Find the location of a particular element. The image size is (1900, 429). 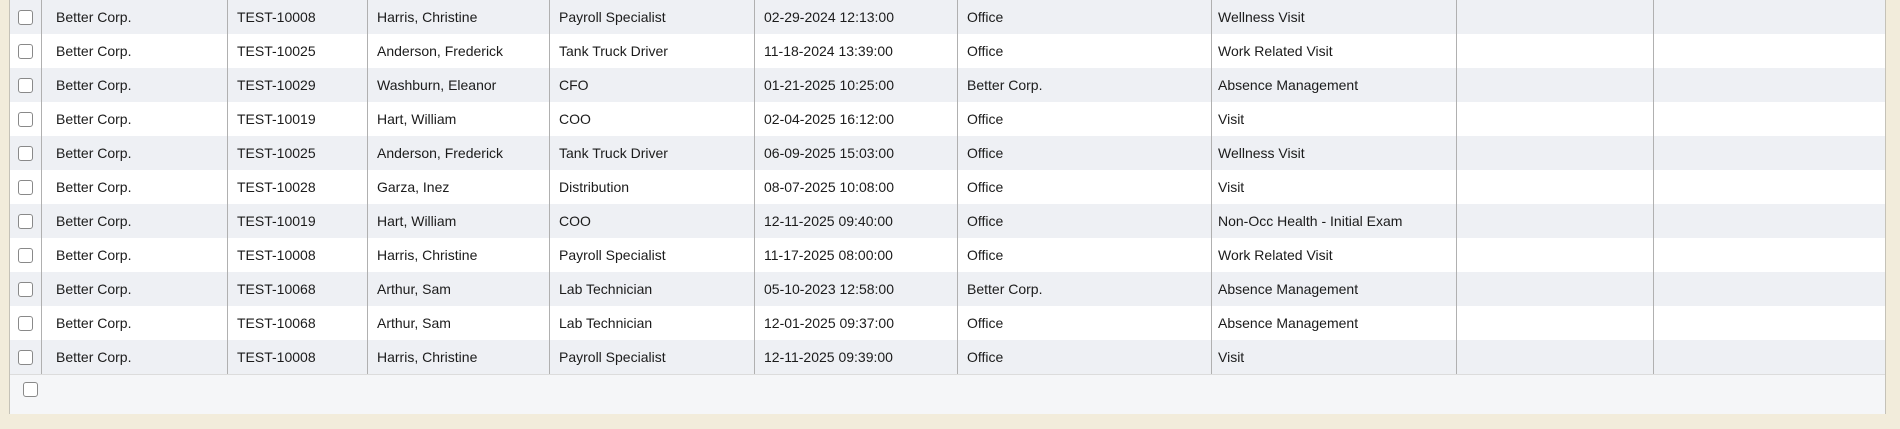

scheduled-datetime-cell: 05-10-2023 12:58:00 is located at coordinates (856, 289).